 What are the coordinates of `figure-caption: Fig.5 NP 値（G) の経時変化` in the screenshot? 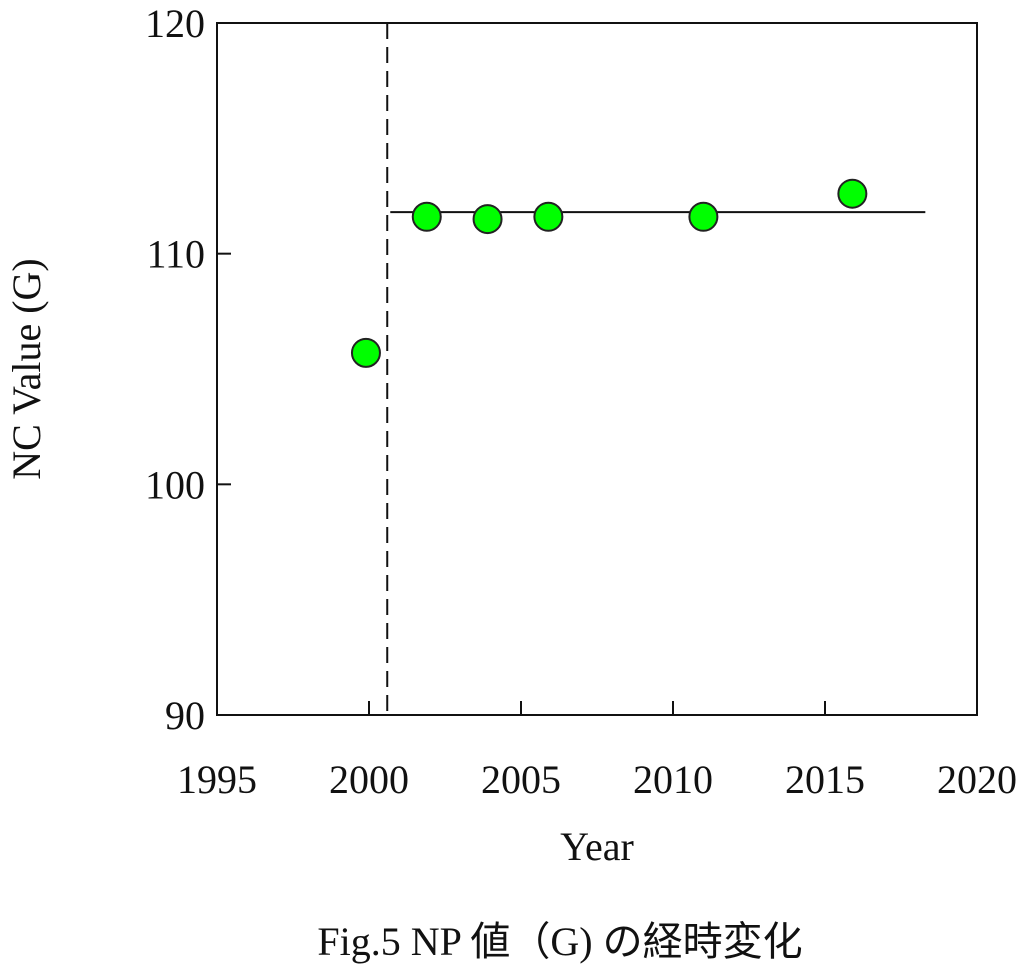 It's located at (559, 941).